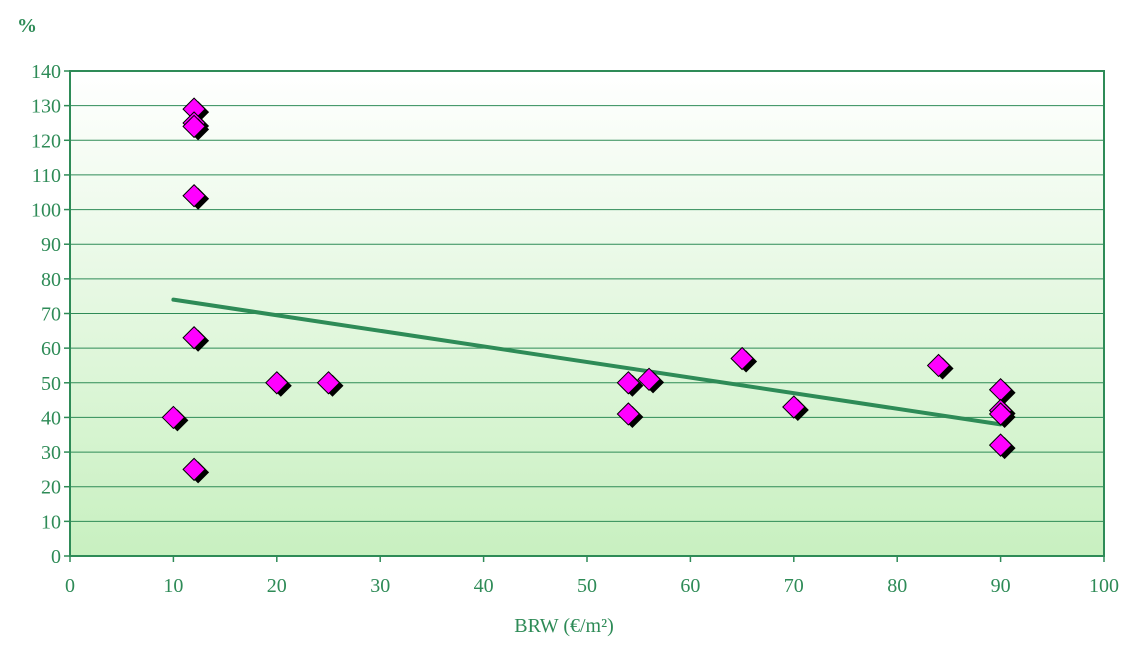 The image size is (1128, 661). I want to click on y-tick-label: 90, so click(51, 245).